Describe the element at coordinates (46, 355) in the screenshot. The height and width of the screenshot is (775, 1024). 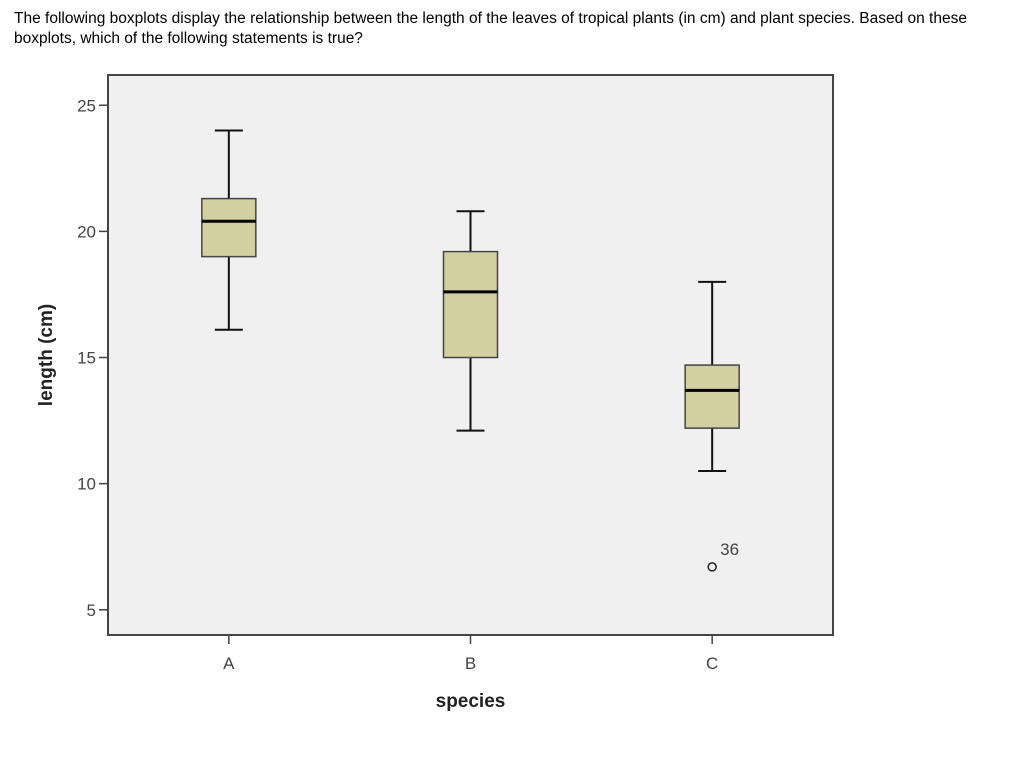
I see `y-axis-title: length (cm)` at that location.